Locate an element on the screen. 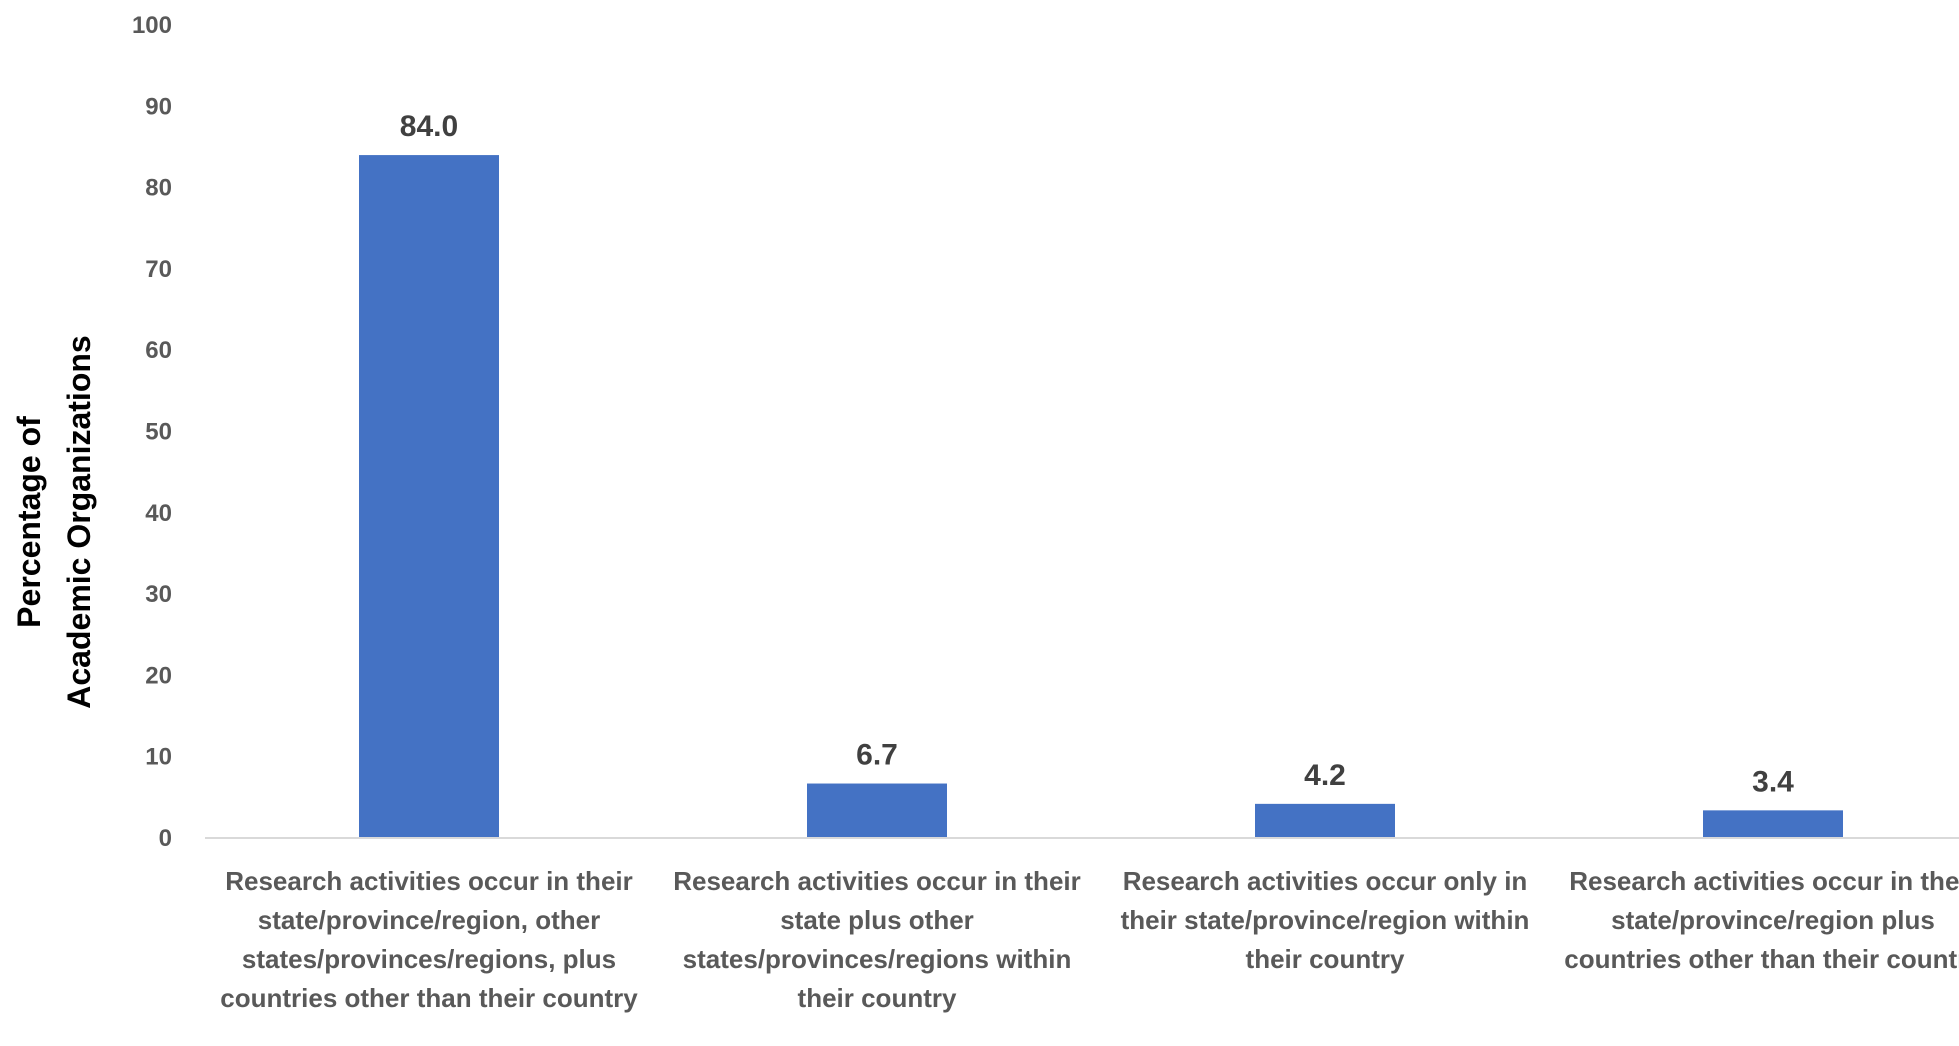 This screenshot has width=1959, height=1046. y-tick-label: 10 is located at coordinates (158, 757).